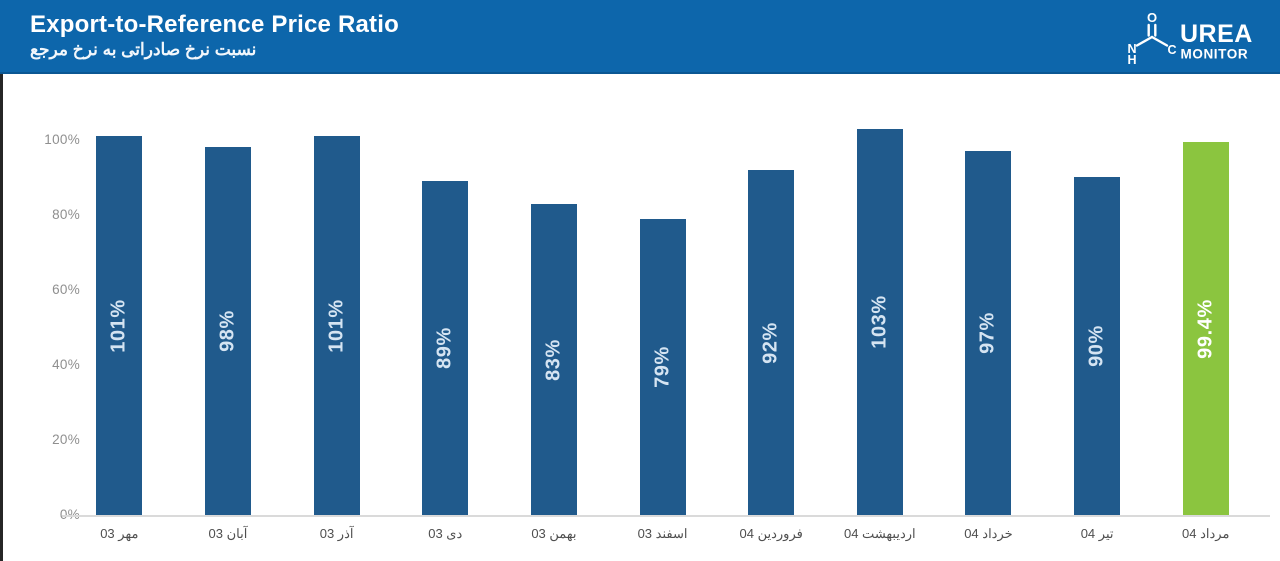  Describe the element at coordinates (66, 289) in the screenshot. I see `y-axis-tick: 60%` at that location.